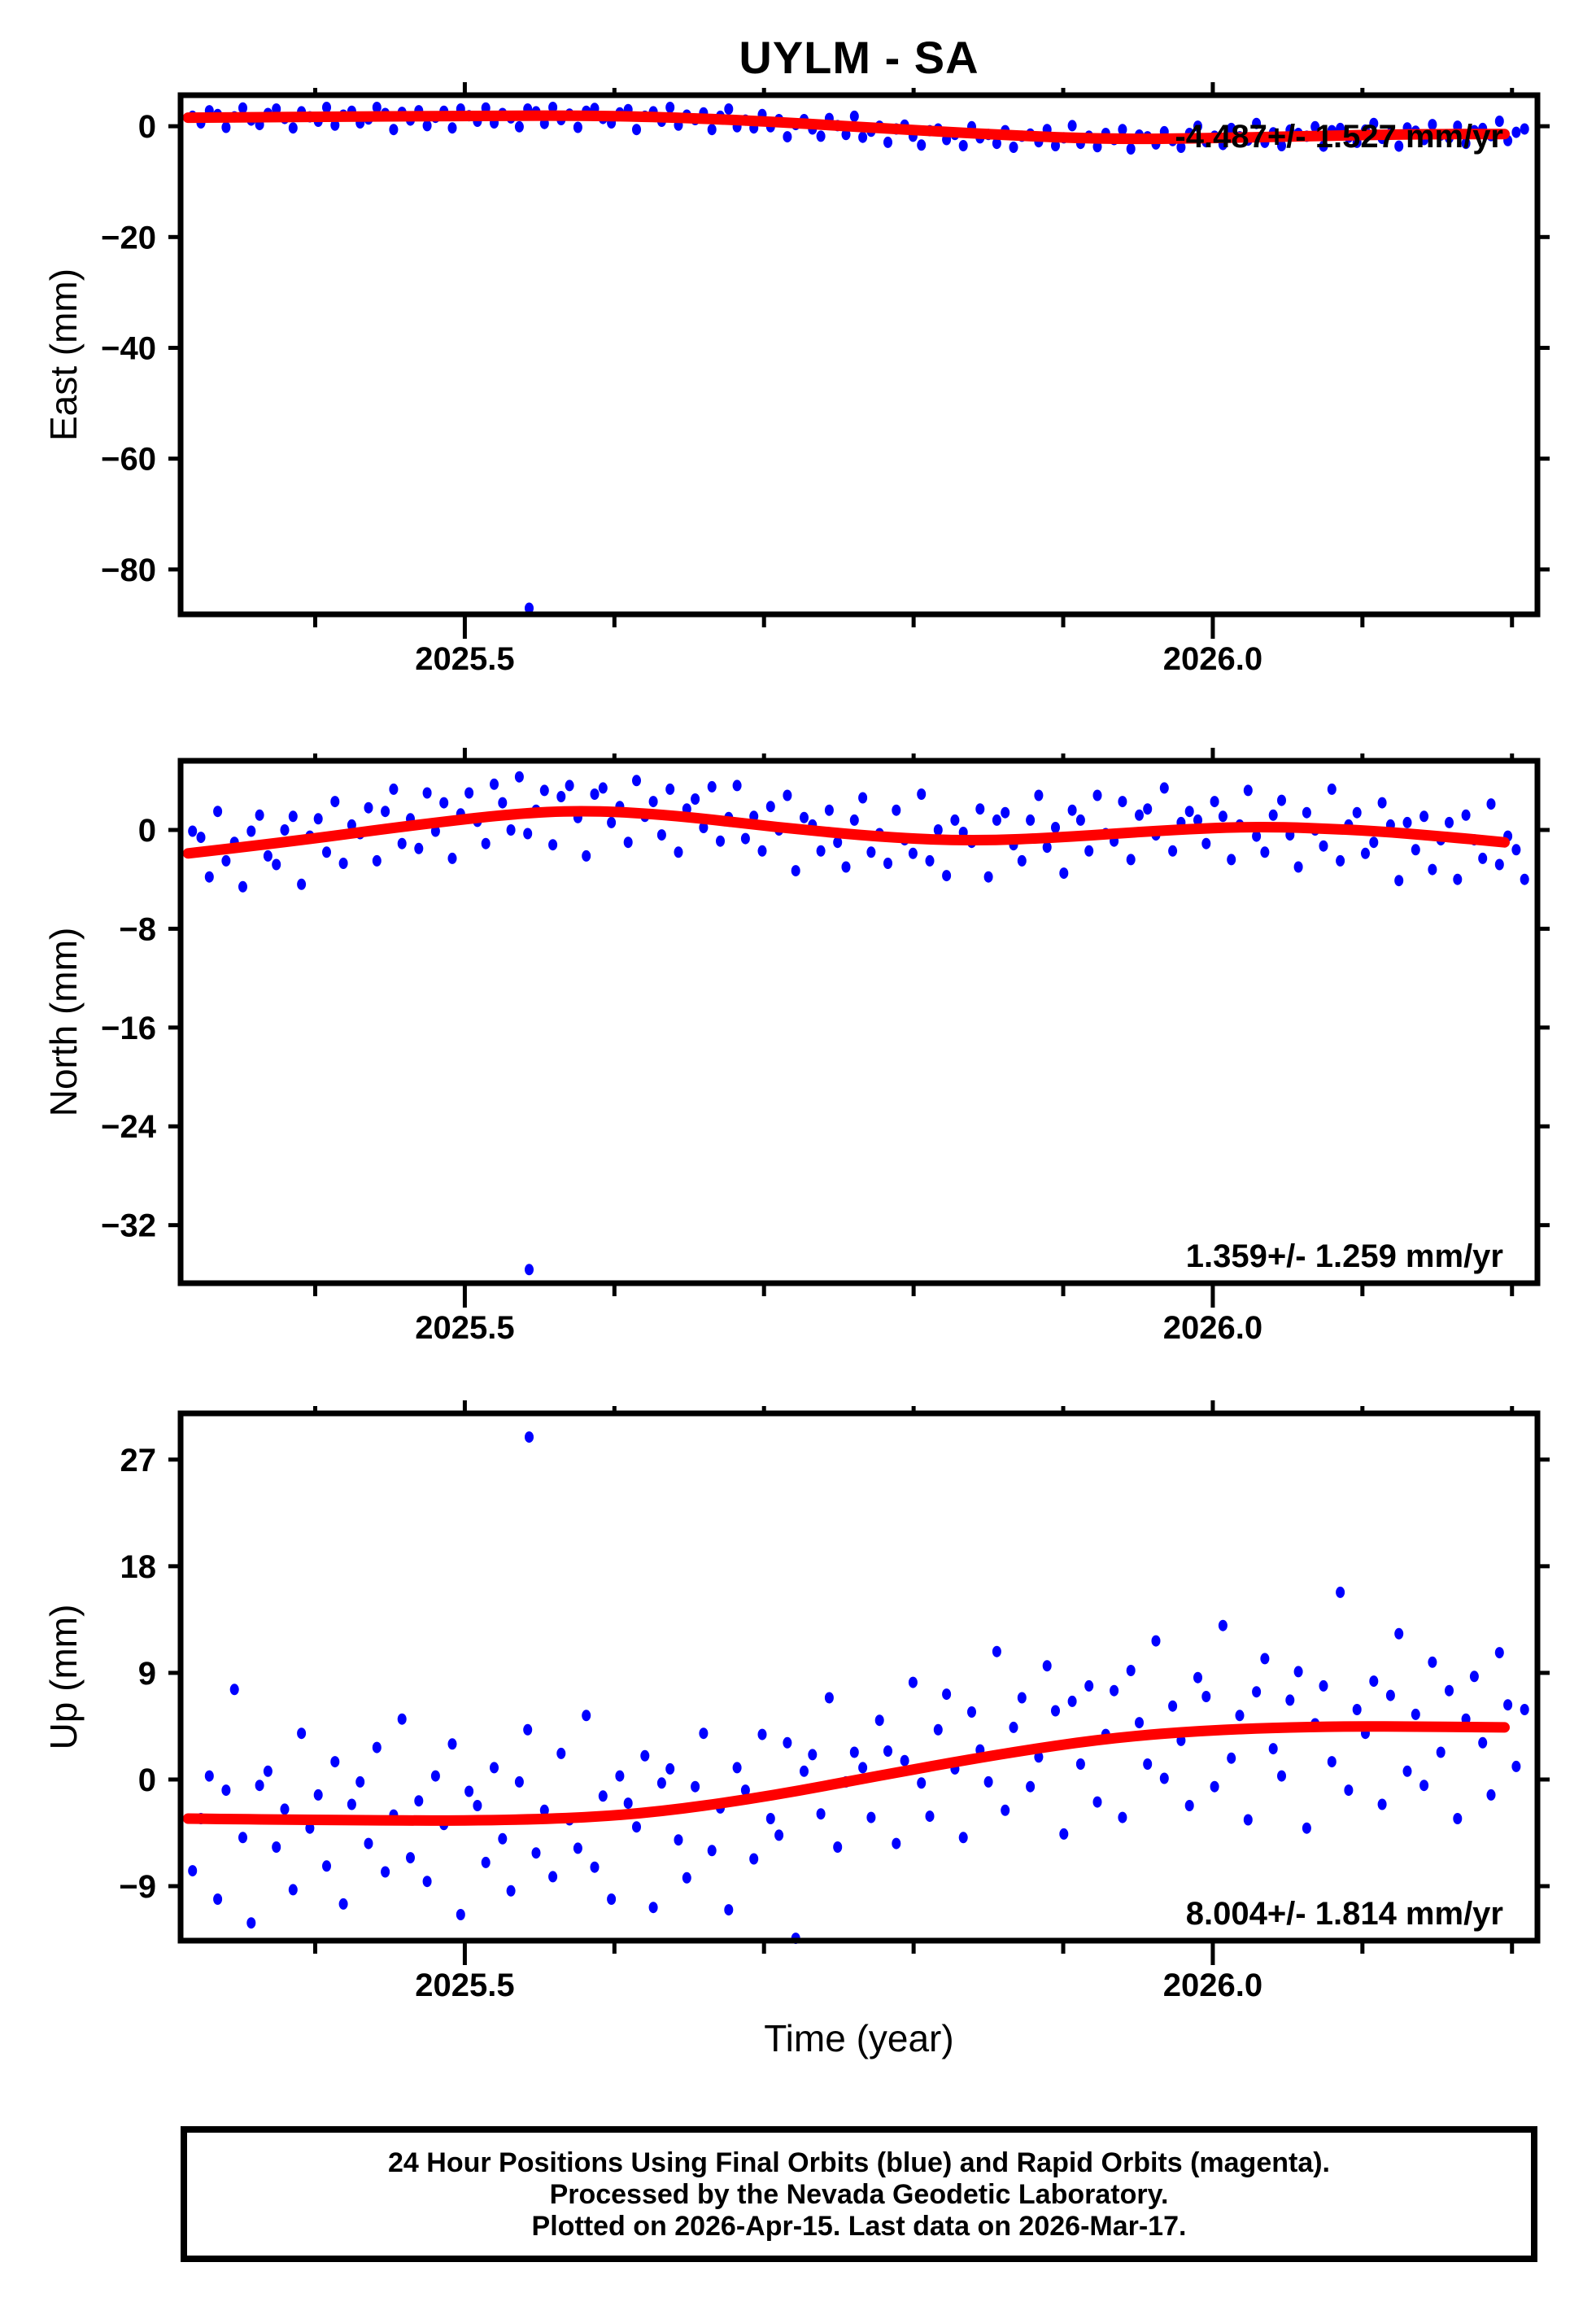 This screenshot has width=1596, height=2306. I want to click on east-trend-line, so click(846, 127).